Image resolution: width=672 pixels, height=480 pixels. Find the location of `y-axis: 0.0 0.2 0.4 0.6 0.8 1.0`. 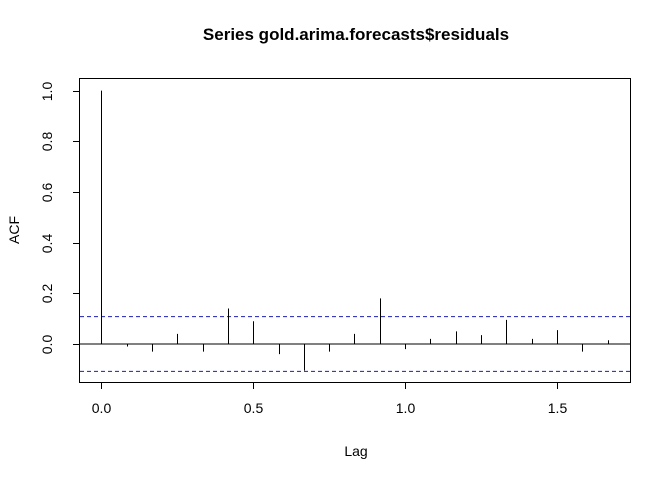

y-axis: 0.0 0.2 0.4 0.6 0.8 1.0 is located at coordinates (59, 218).